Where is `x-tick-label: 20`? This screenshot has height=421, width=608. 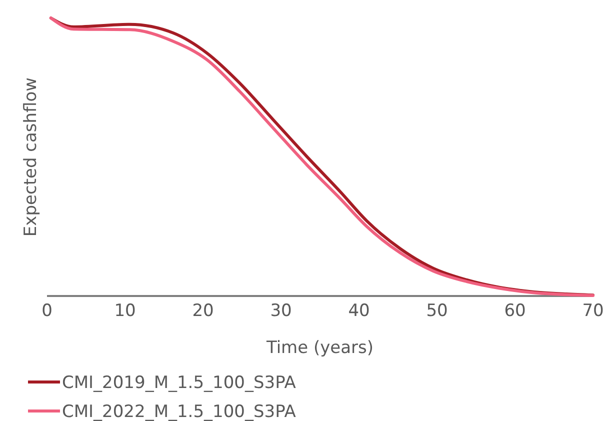
x-tick-label: 20 is located at coordinates (203, 311).